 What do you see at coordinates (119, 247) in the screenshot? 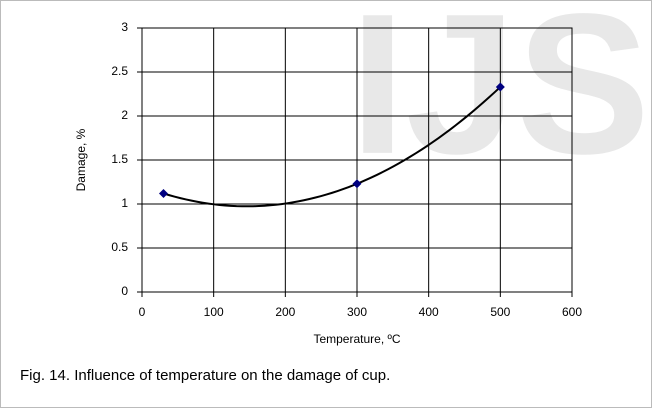
I see `y-tick-label: 0.5` at bounding box center [119, 247].